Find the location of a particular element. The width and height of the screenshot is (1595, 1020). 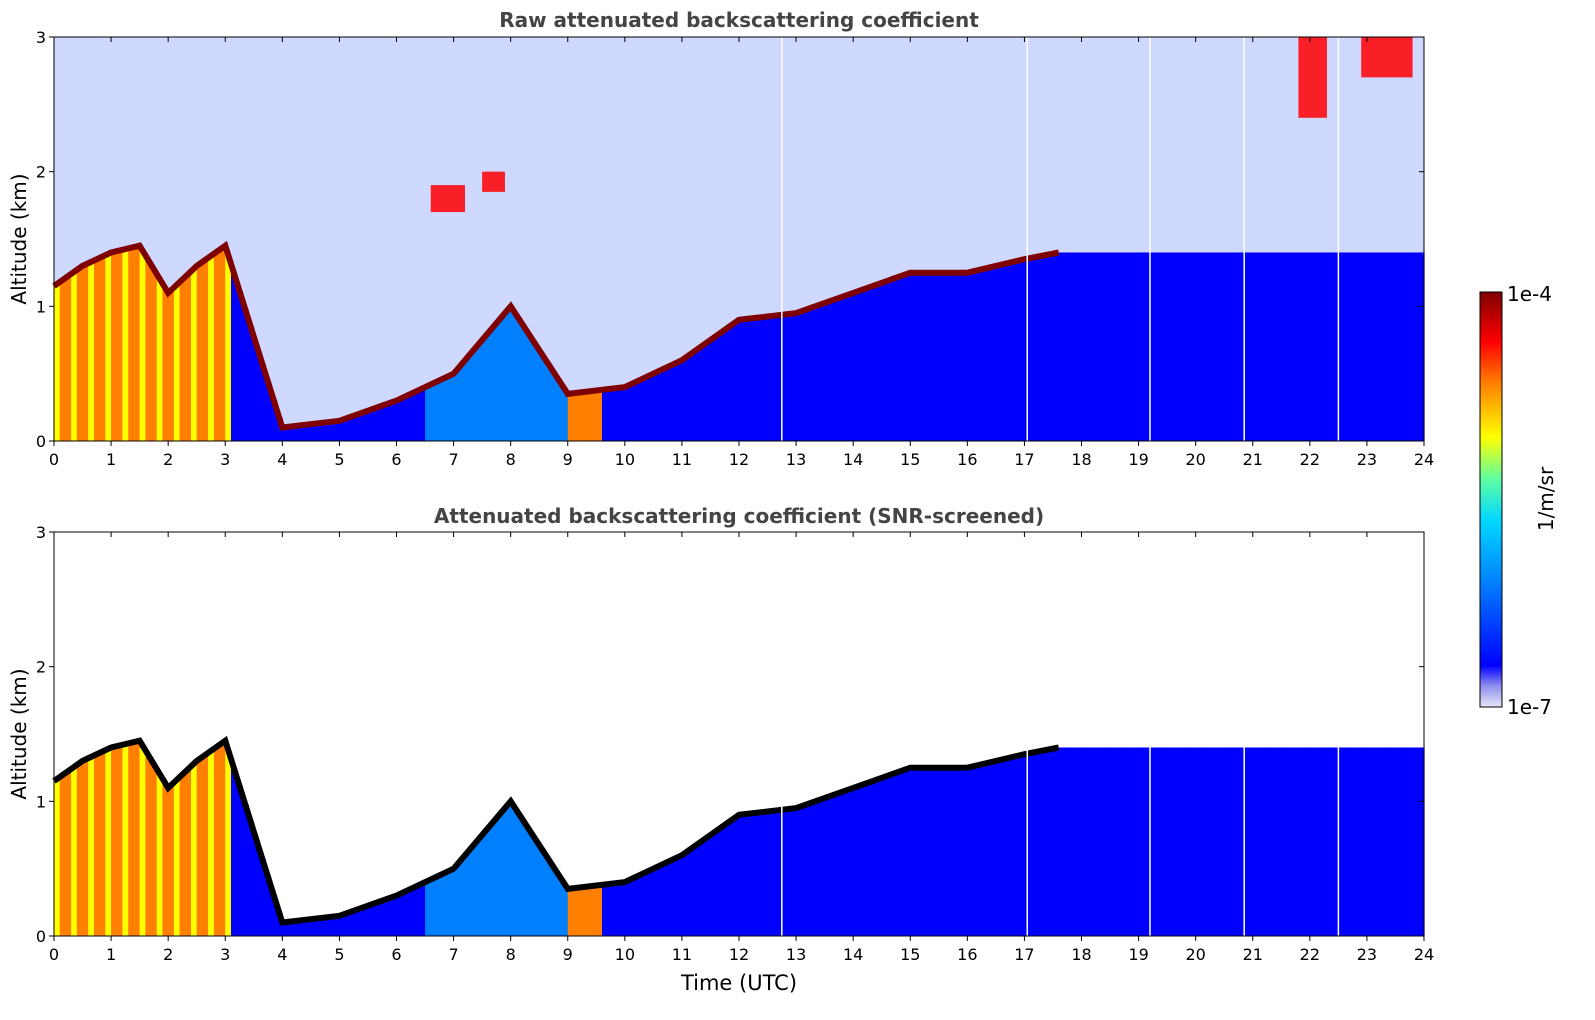

x-tick-label: 12 is located at coordinates (739, 954).